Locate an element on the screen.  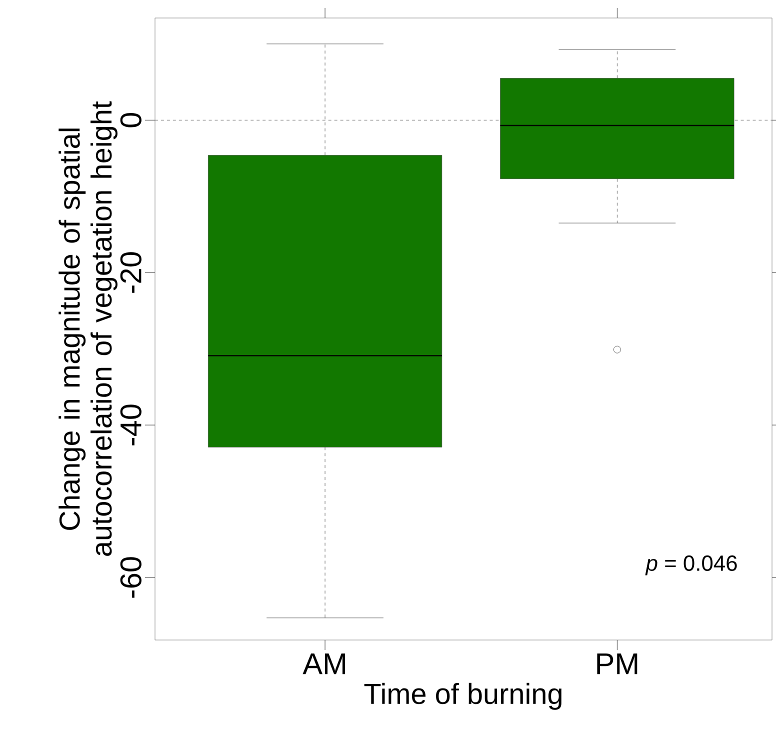
y-tick-label: -60 is located at coordinates (131, 577).